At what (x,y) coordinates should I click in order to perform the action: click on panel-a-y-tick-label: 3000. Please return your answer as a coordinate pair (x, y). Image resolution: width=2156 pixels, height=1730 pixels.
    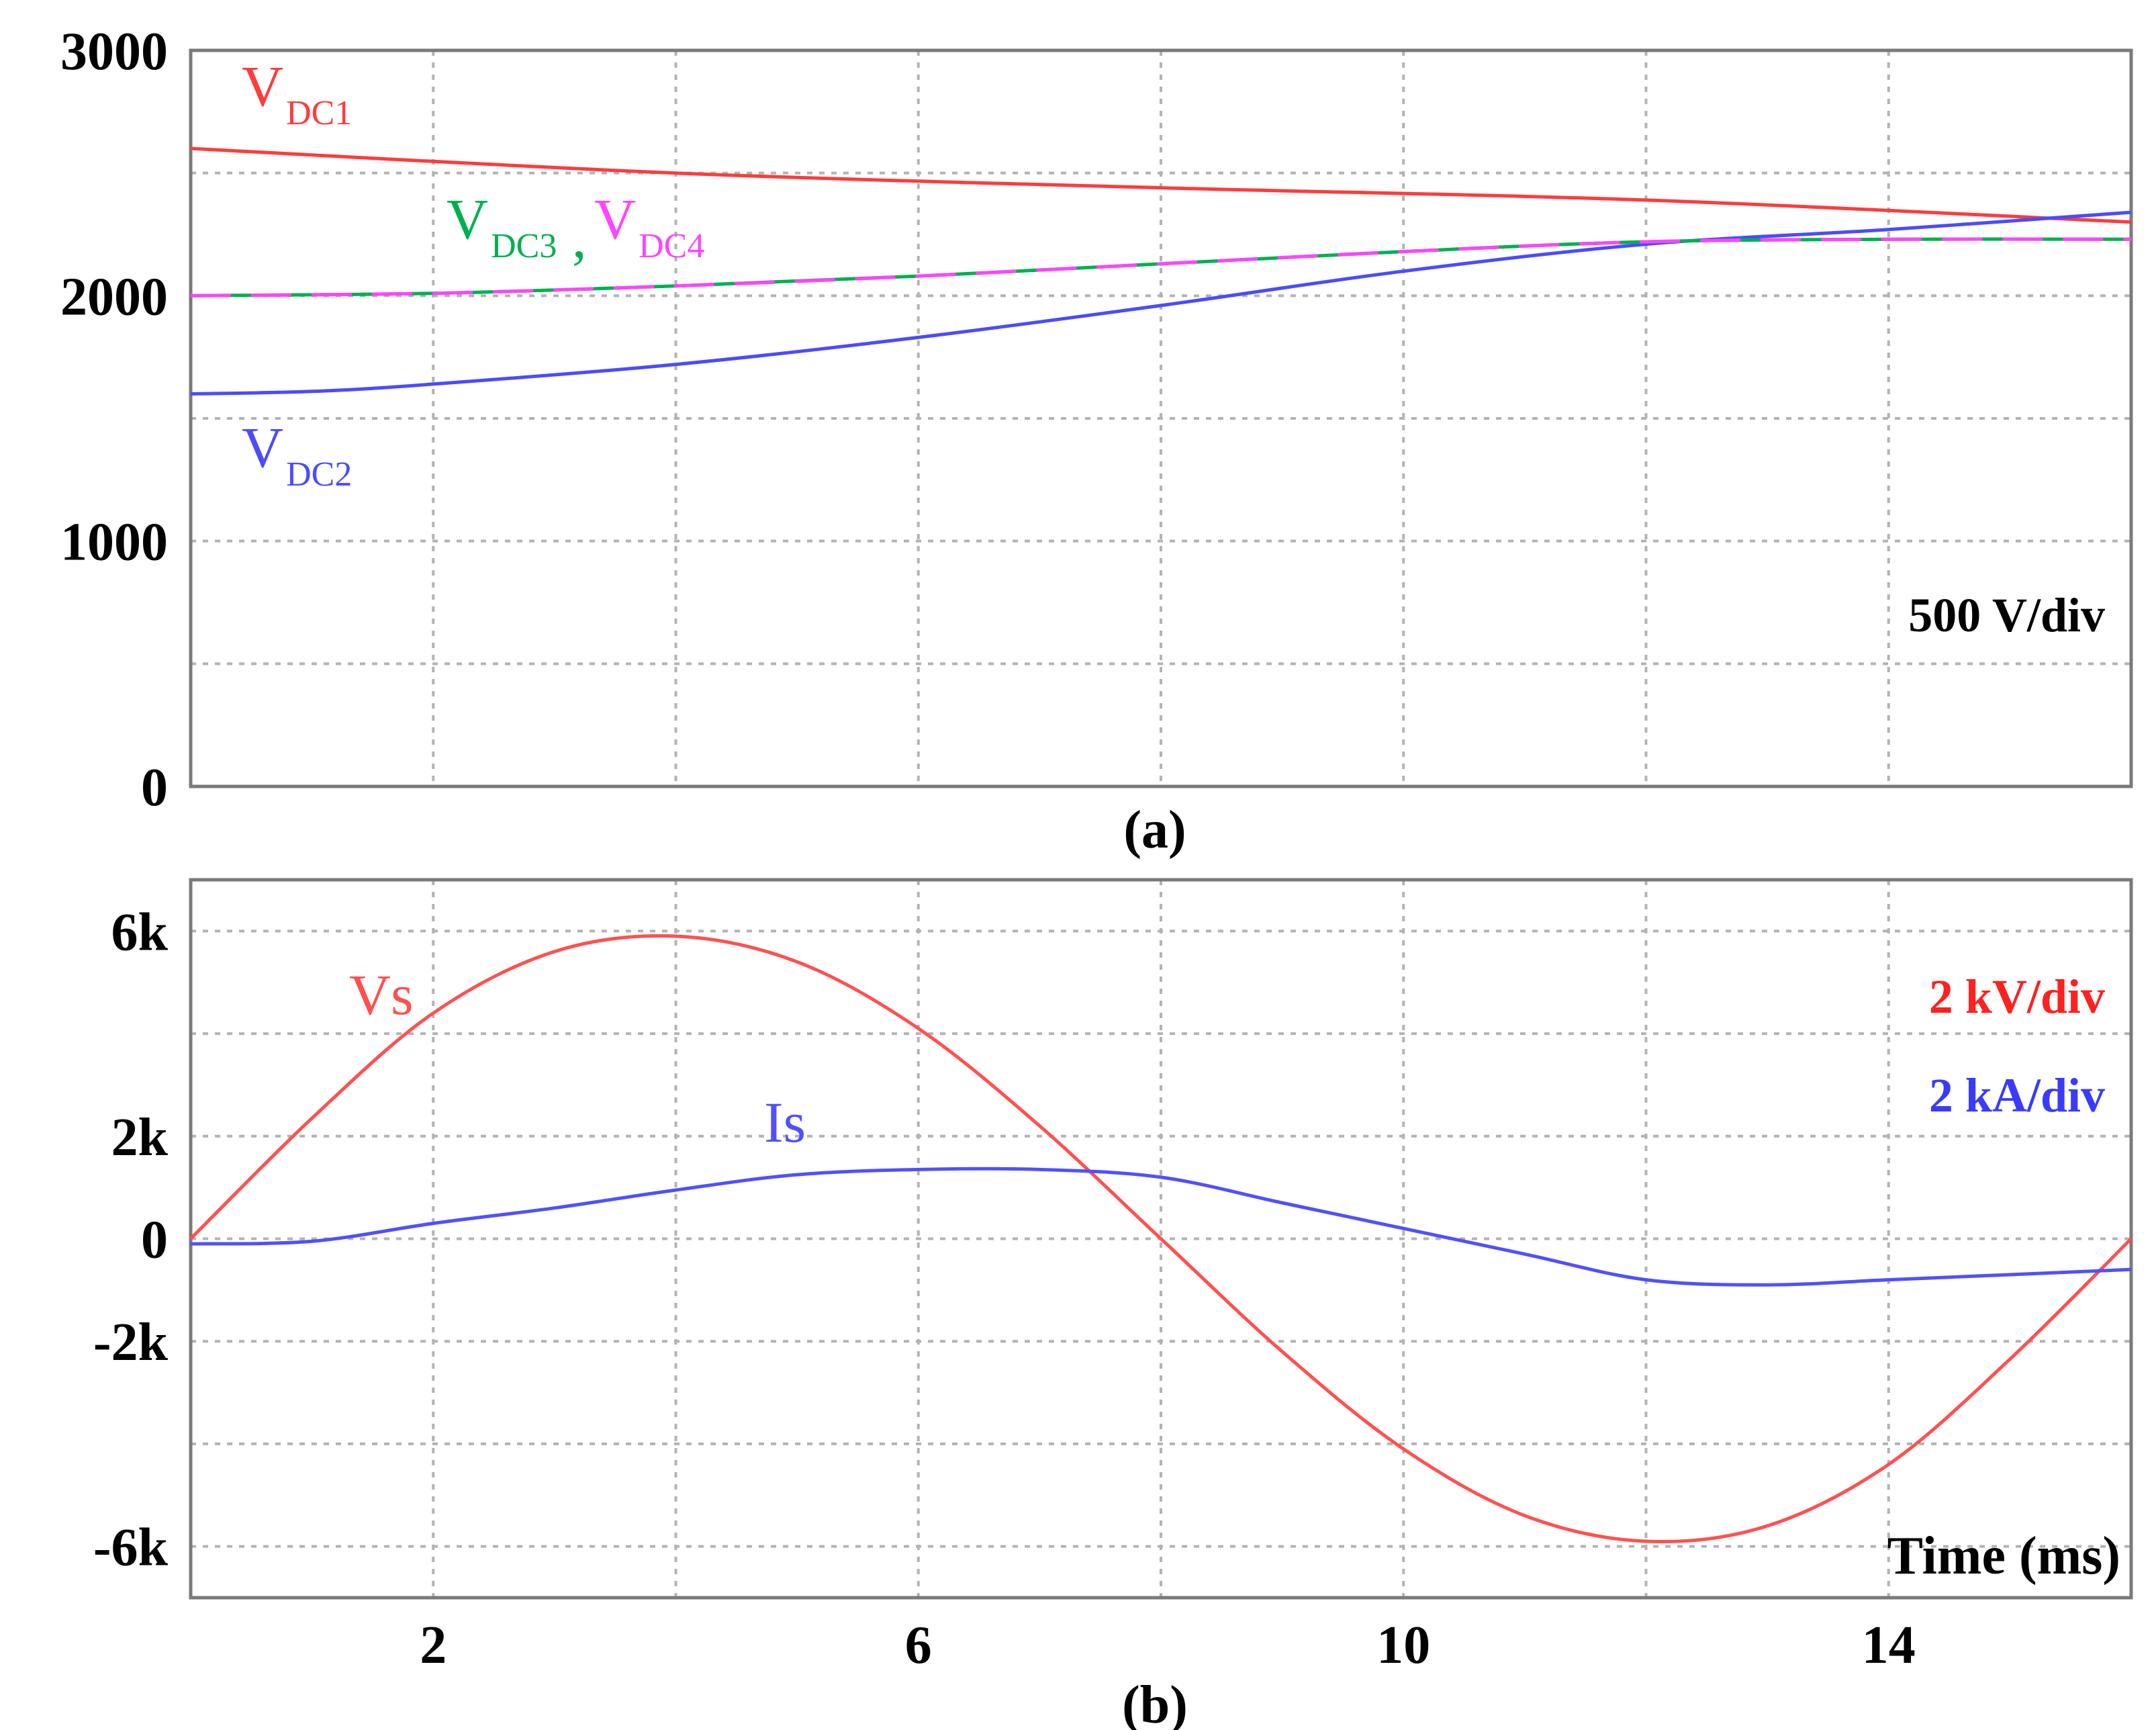
    Looking at the image, I should click on (114, 51).